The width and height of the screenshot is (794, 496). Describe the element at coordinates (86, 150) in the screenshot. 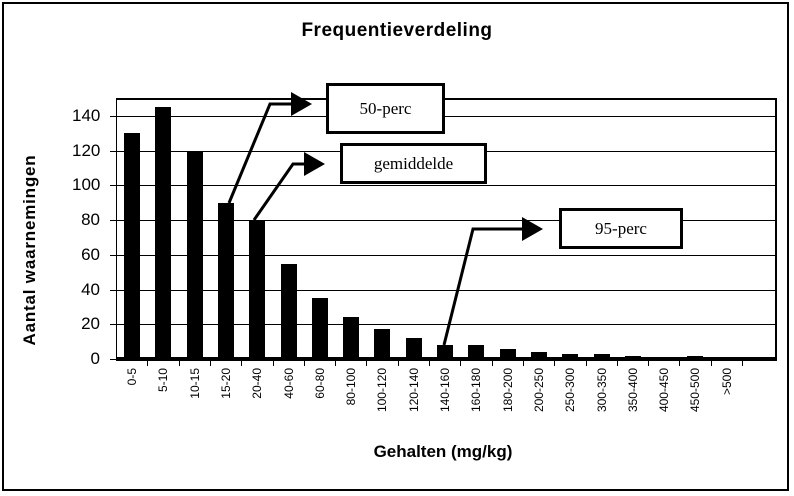

I see `y-tick-label: 120` at that location.